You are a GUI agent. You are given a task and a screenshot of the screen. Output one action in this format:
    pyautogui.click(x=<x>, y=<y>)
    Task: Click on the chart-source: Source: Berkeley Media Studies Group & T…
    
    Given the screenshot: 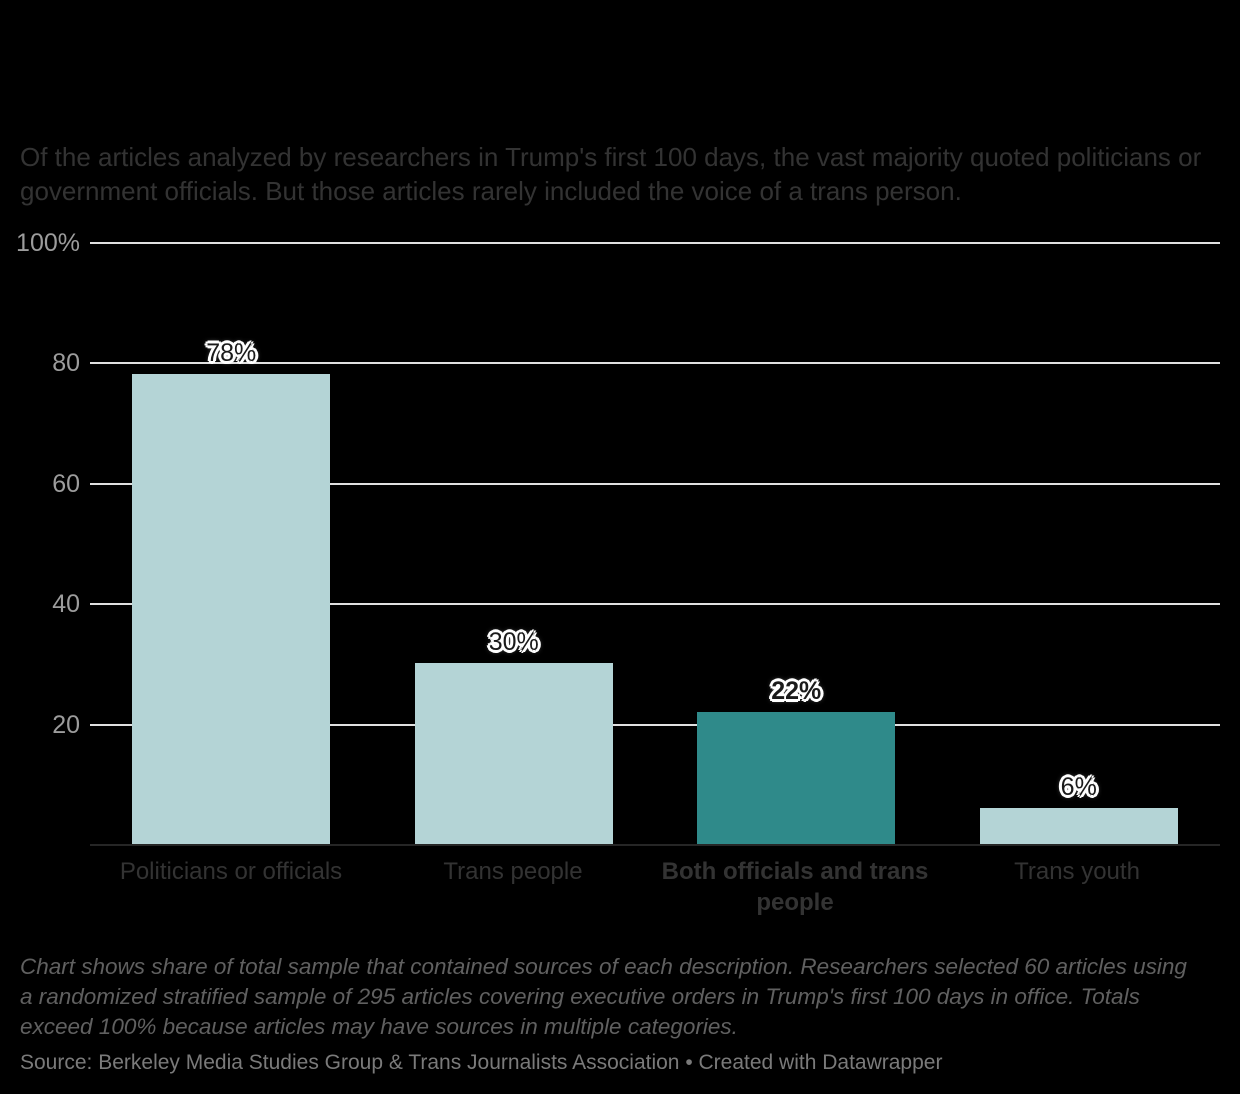 What is the action you would take?
    pyautogui.click(x=481, y=1062)
    